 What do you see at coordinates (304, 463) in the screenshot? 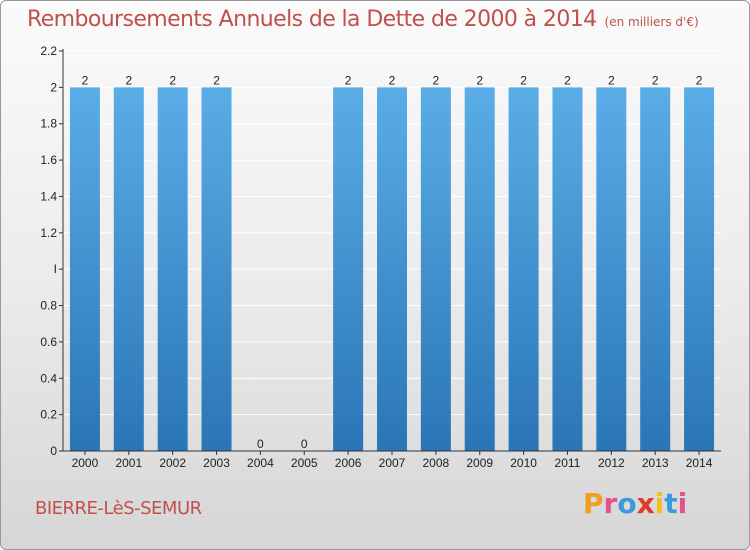
I see `x-tick-label: 2005` at bounding box center [304, 463].